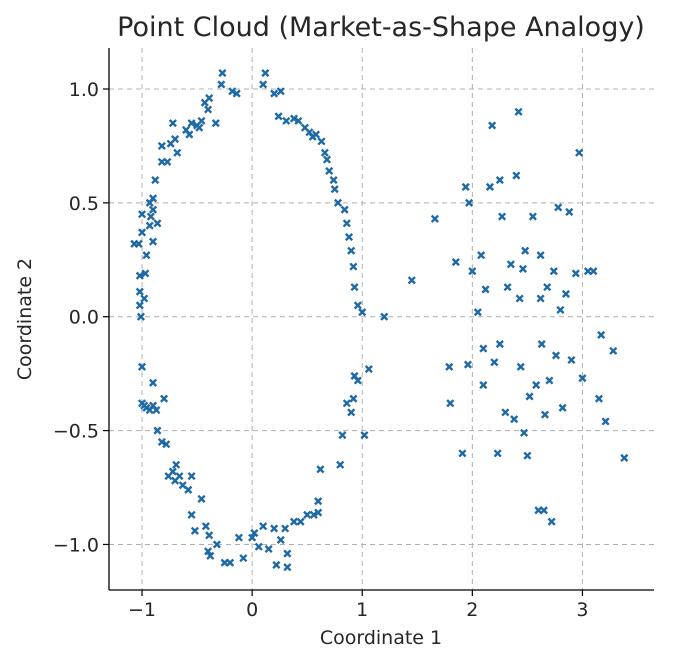 This screenshot has width=700, height=665. I want to click on x-tick-label: 2, so click(472, 610).